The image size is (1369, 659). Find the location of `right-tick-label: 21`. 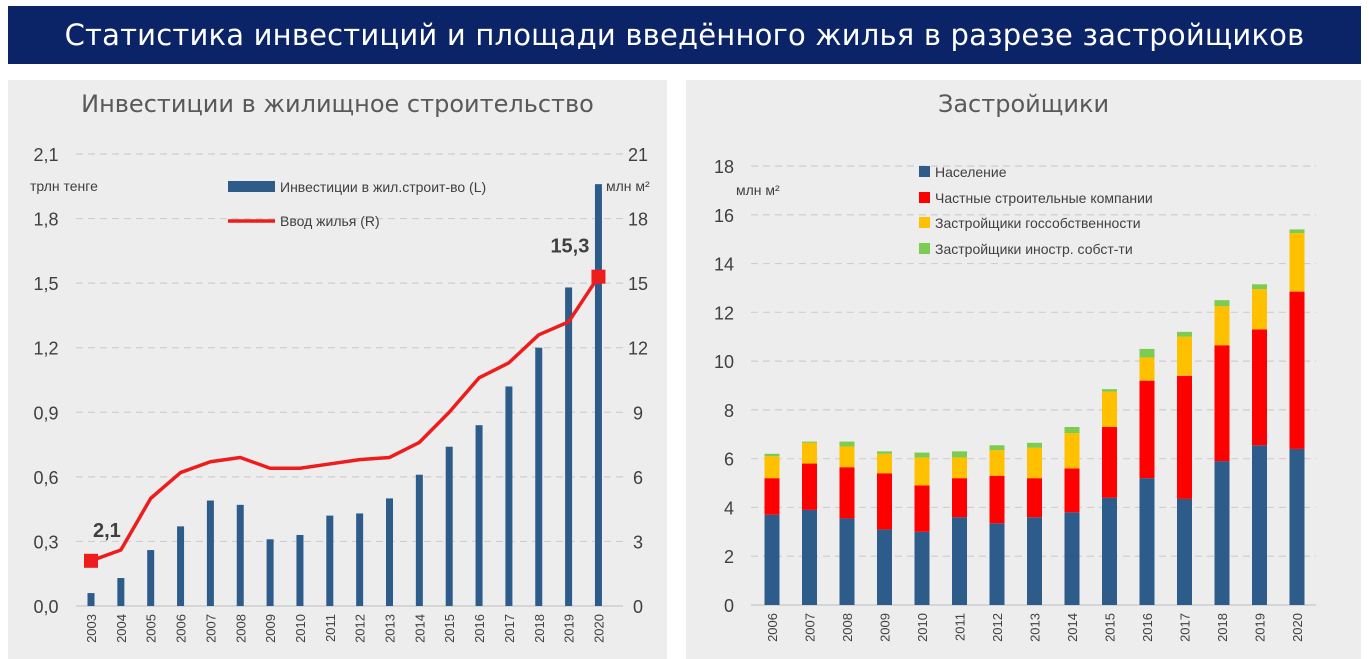

right-tick-label: 21 is located at coordinates (638, 155).